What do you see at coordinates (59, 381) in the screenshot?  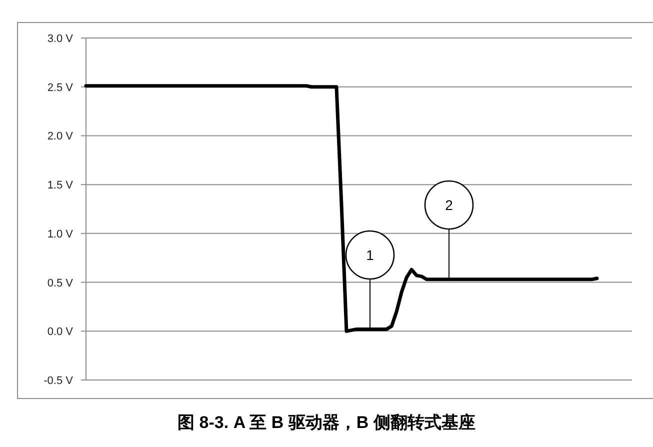 I see `y-tick-label: -0.5 V` at bounding box center [59, 381].